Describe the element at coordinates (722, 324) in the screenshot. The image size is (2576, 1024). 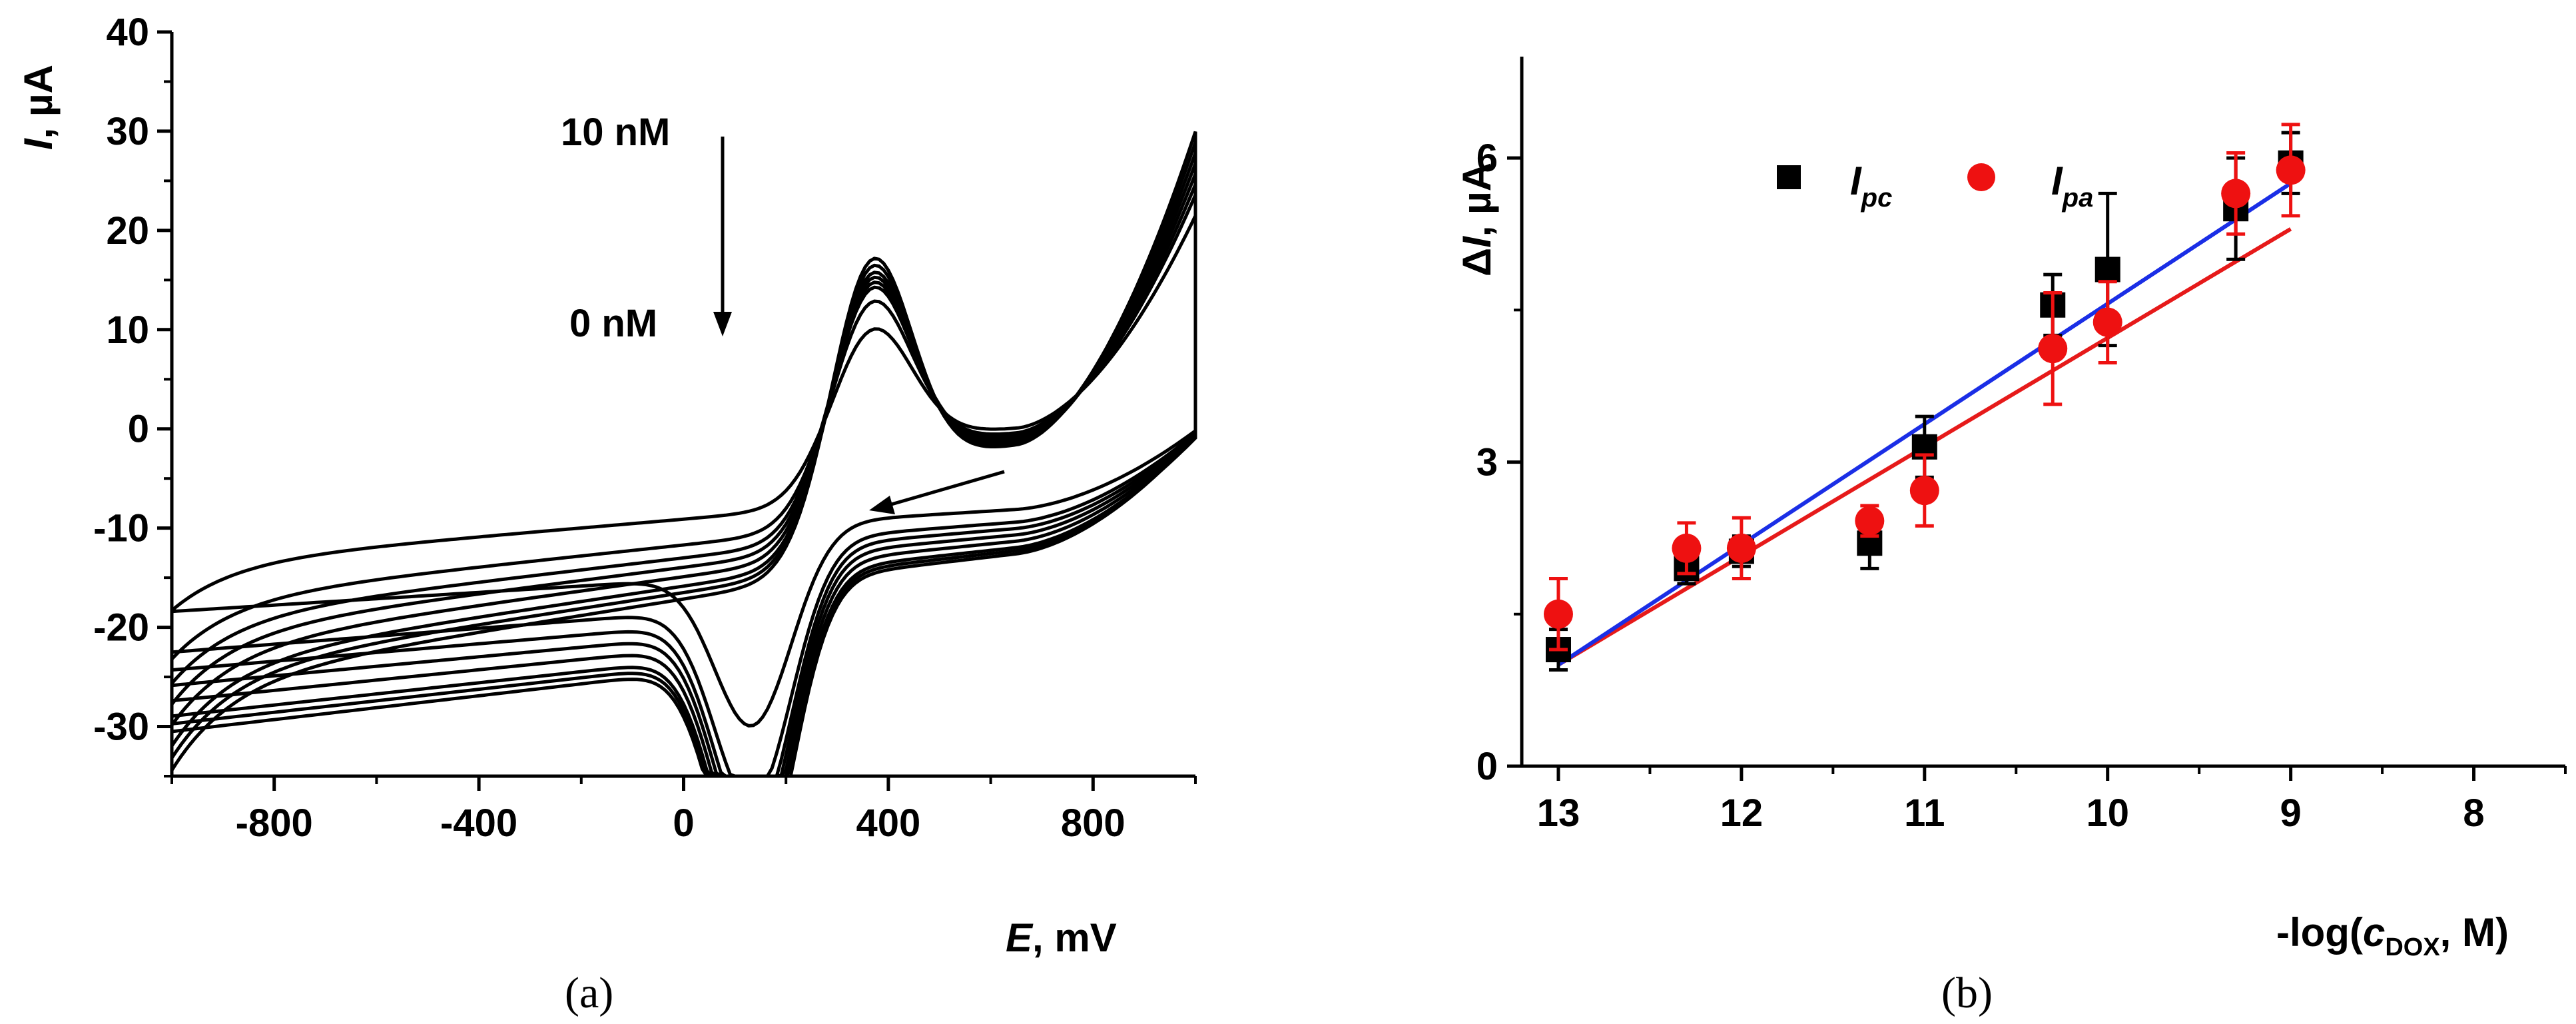
I see `annotation-arrowhead-concentration` at that location.